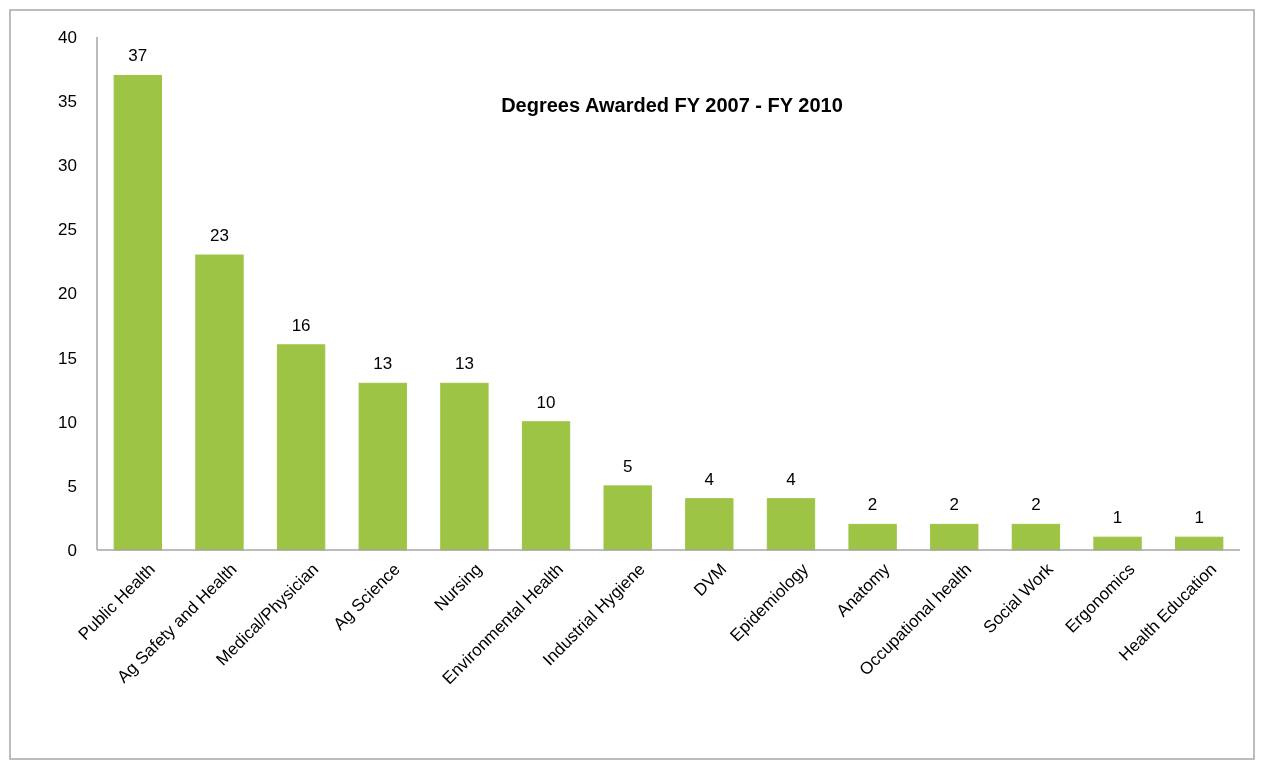 The height and width of the screenshot is (769, 1264). What do you see at coordinates (67, 166) in the screenshot?
I see `y-tick-label: 30` at bounding box center [67, 166].